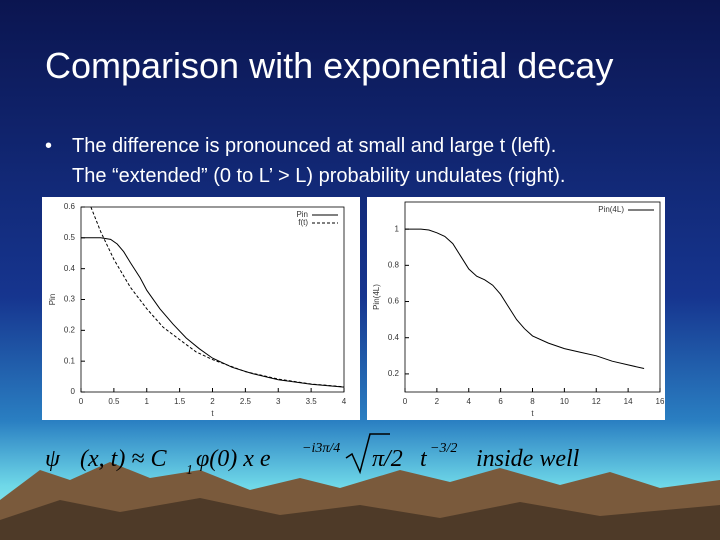 This screenshot has height=540, width=720. I want to click on x-tick-label: 6, so click(500, 401).